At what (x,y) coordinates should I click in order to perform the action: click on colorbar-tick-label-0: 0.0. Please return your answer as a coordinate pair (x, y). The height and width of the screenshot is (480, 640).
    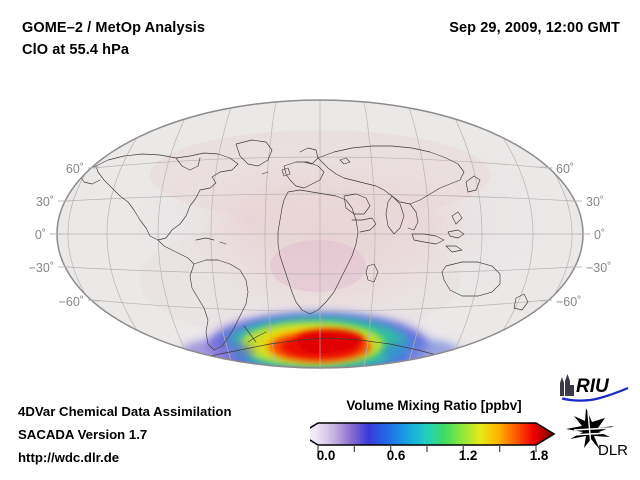
    Looking at the image, I should click on (326, 455).